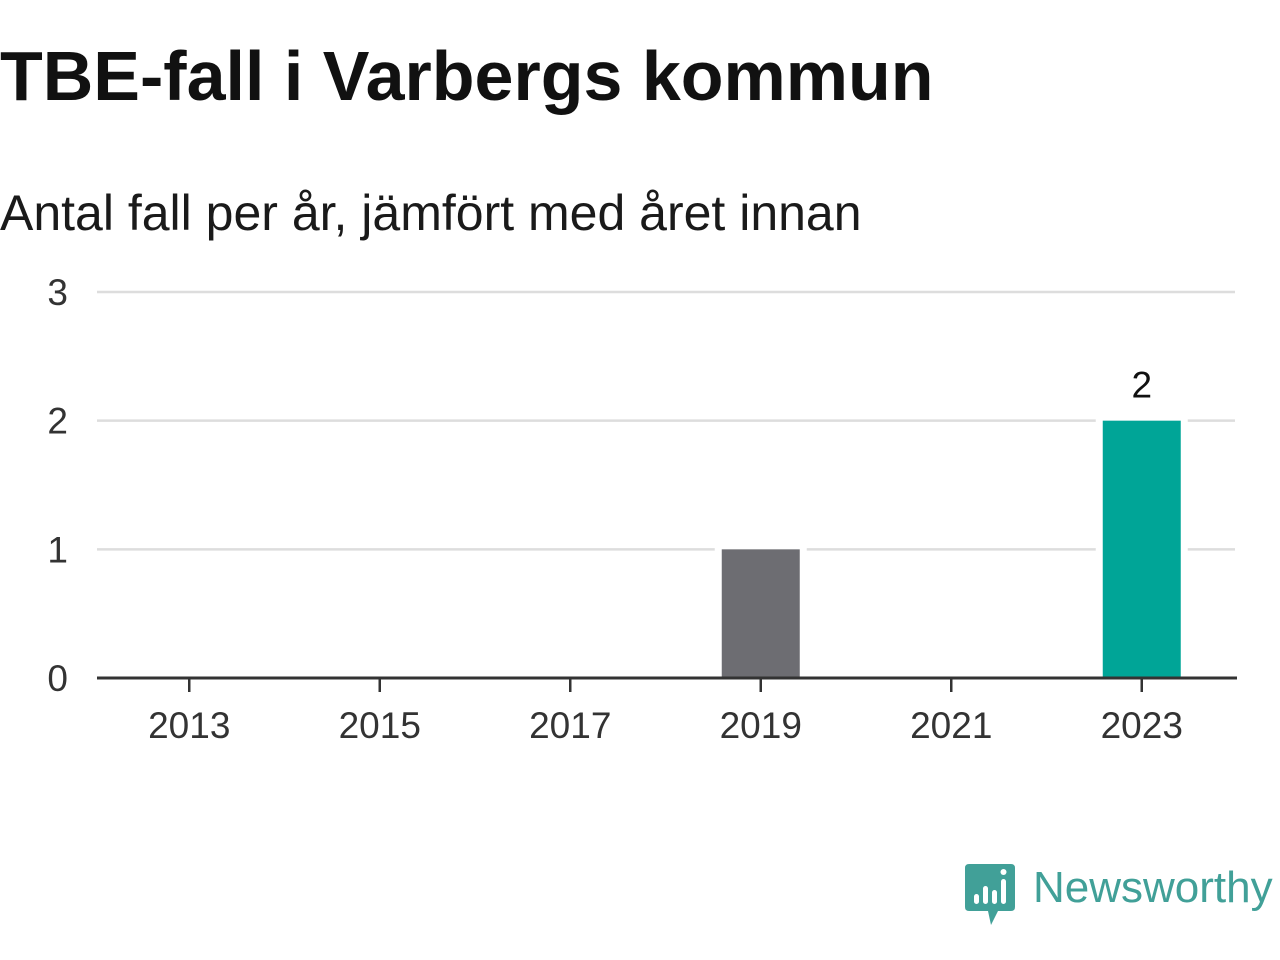 Image resolution: width=1280 pixels, height=960 pixels. I want to click on x-tick-label: 2021, so click(951, 725).